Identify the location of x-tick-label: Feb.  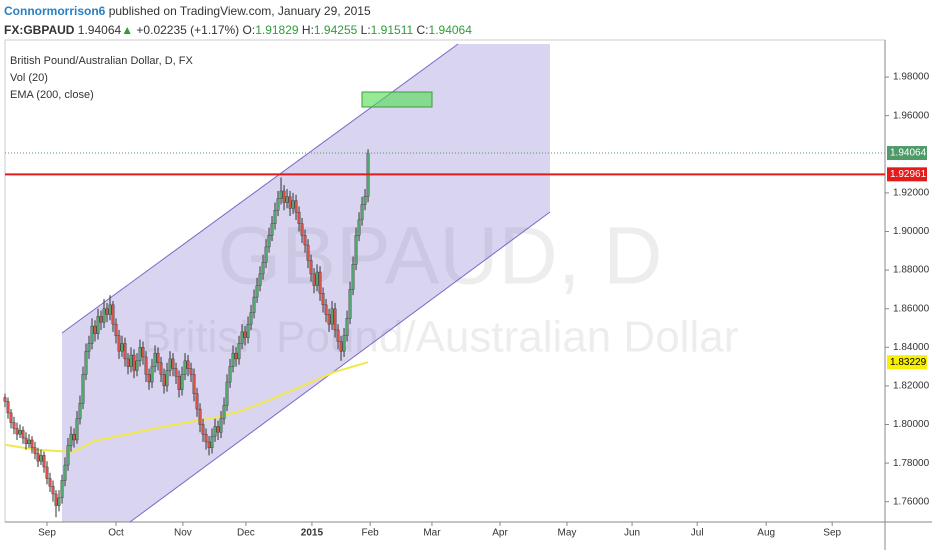
(371, 533).